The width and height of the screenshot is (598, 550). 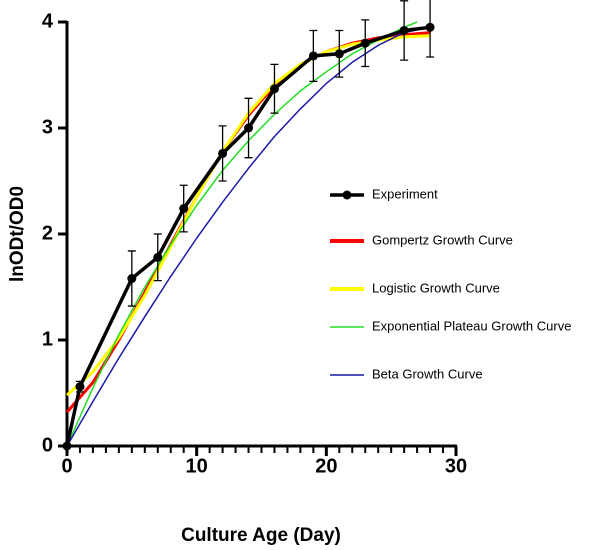 I want to click on legend-label: Logistic Growth Curve, so click(x=436, y=287).